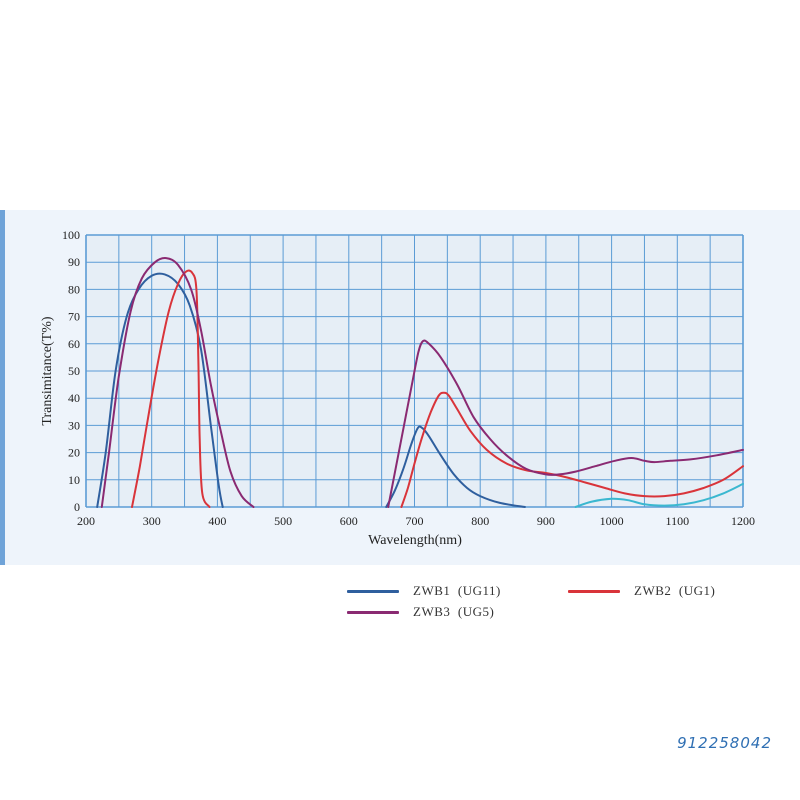 The width and height of the screenshot is (800, 800). What do you see at coordinates (74, 480) in the screenshot?
I see `y-tick-label: 10` at bounding box center [74, 480].